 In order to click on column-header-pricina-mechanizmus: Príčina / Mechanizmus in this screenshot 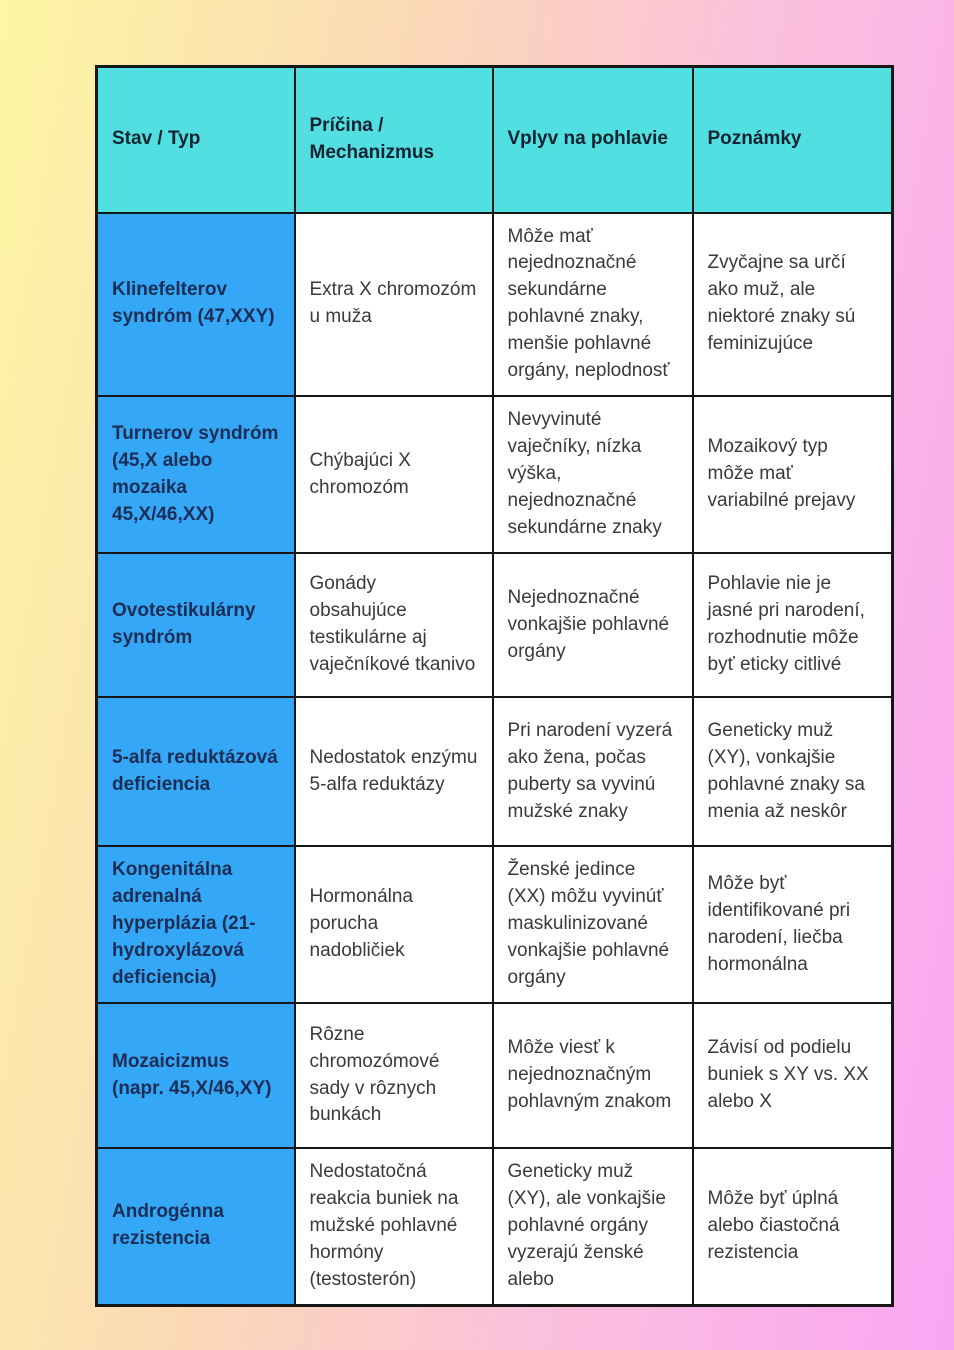, I will do `click(393, 139)`.